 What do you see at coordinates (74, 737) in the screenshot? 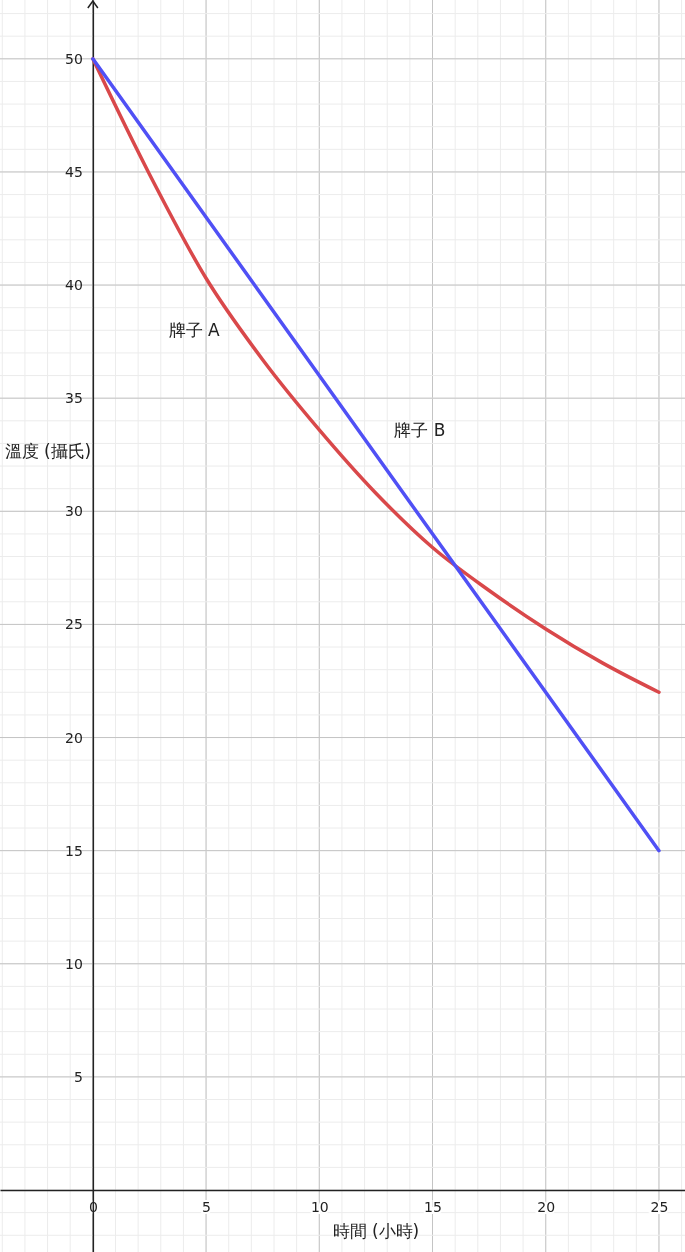
I see `y-tick-label: 20` at bounding box center [74, 737].